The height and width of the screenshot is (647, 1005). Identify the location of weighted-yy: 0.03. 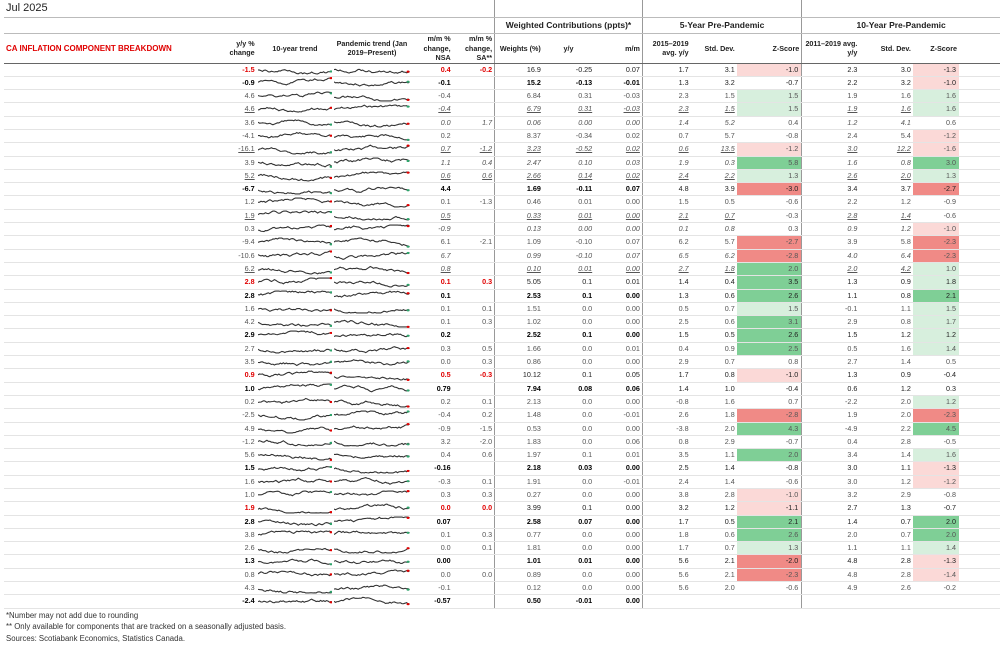
(568, 468).